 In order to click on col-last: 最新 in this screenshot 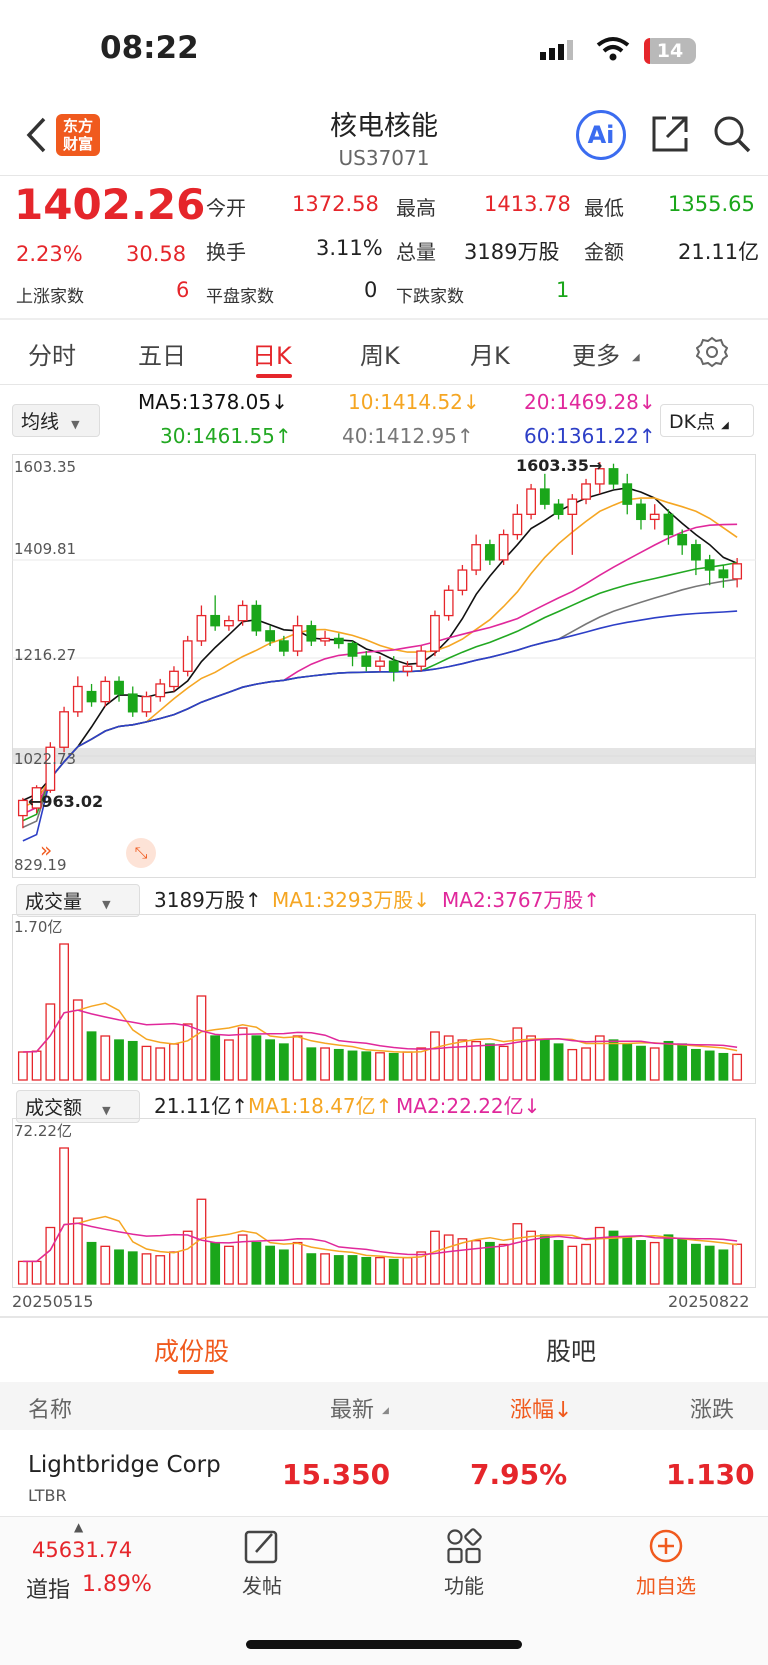, I will do `click(352, 1410)`.